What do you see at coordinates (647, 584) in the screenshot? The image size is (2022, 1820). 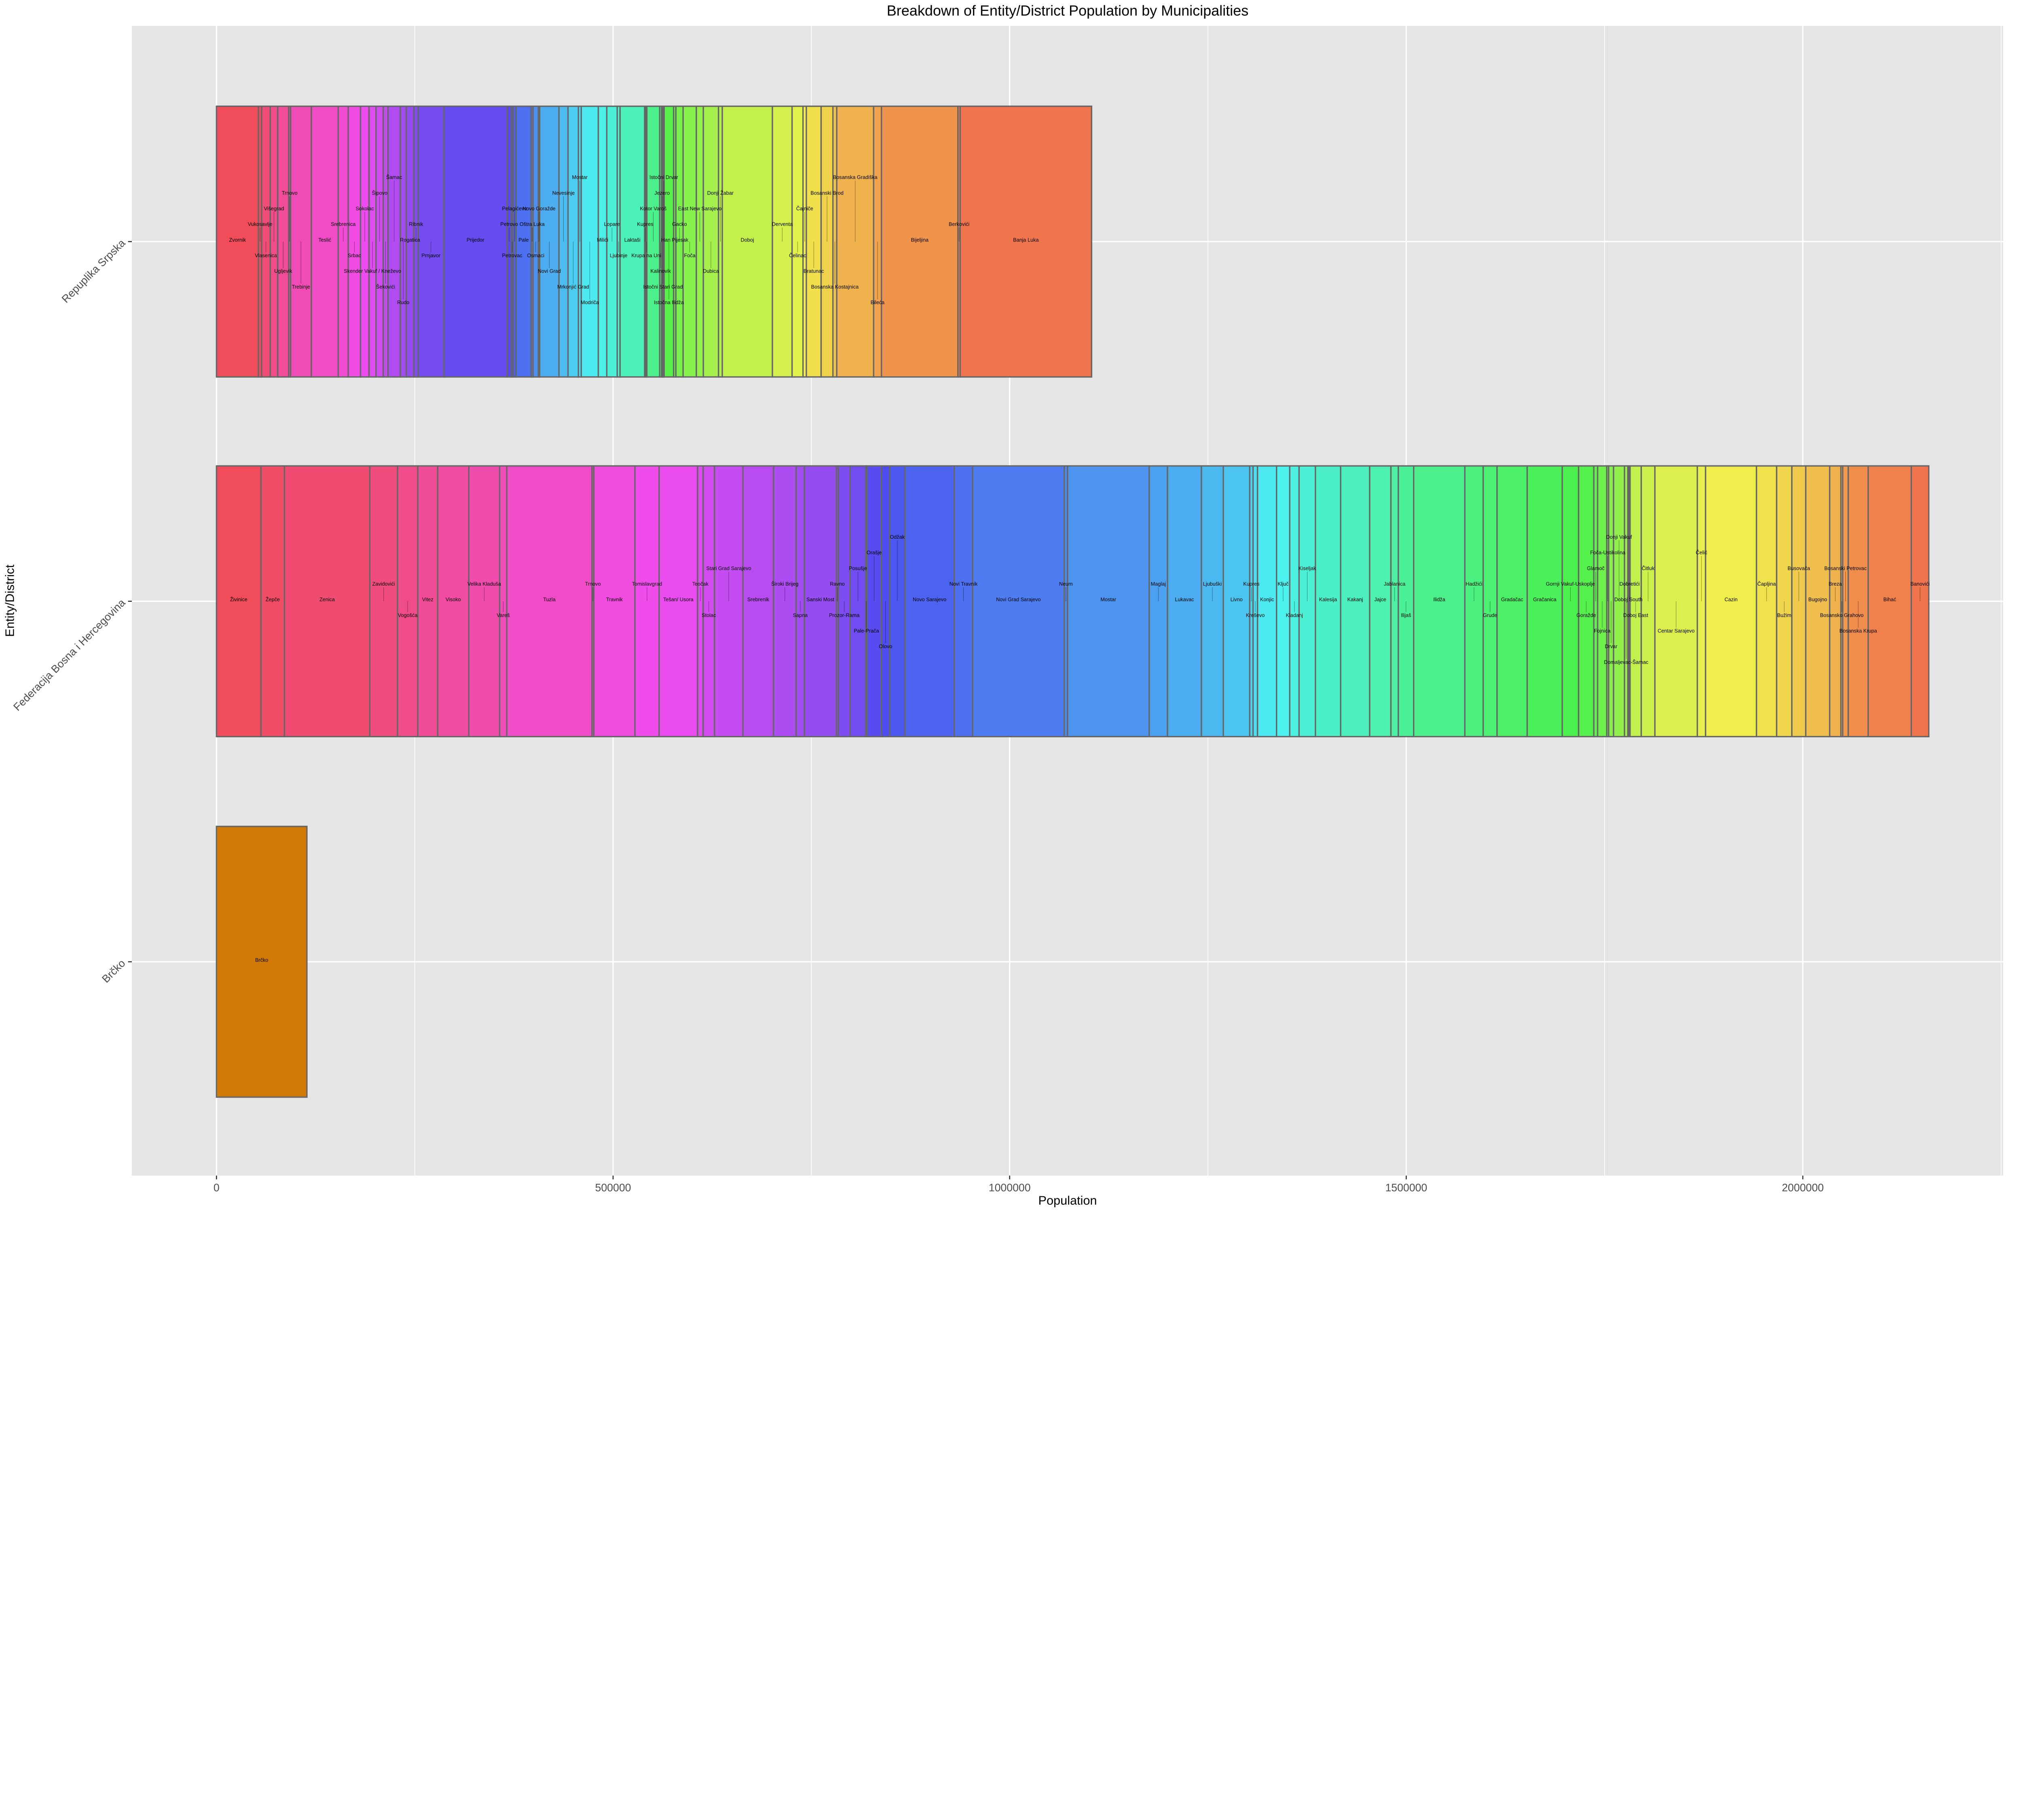 I see `segment-label: Tomislavgrad` at bounding box center [647, 584].